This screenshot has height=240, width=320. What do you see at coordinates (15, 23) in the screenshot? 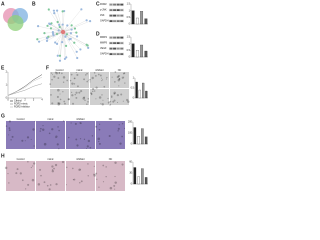
I see `venn-circle` at bounding box center [15, 23].